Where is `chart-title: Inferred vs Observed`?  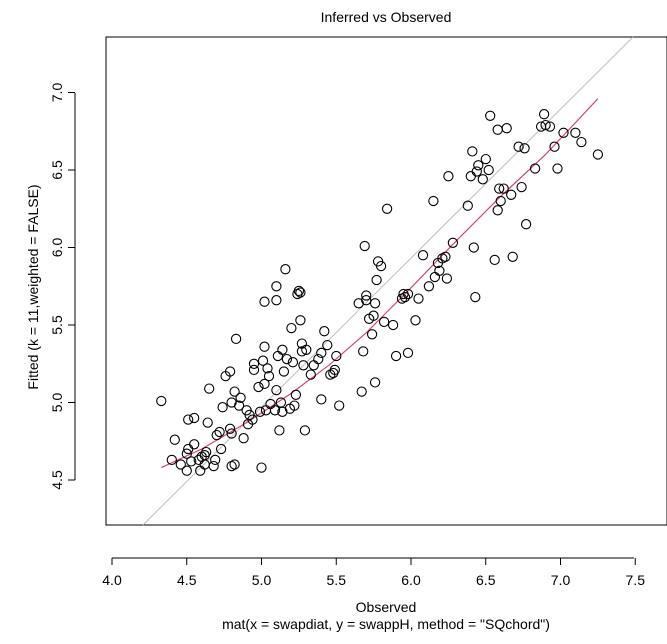
chart-title: Inferred vs Observed is located at coordinates (386, 17).